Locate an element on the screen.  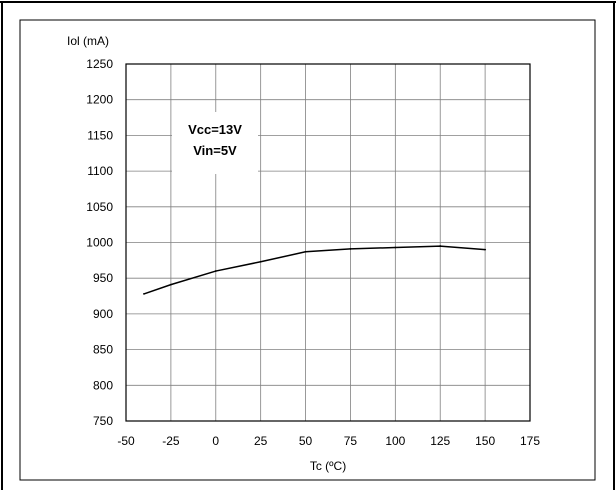
annotation-vin: Vin=5V is located at coordinates (215, 150).